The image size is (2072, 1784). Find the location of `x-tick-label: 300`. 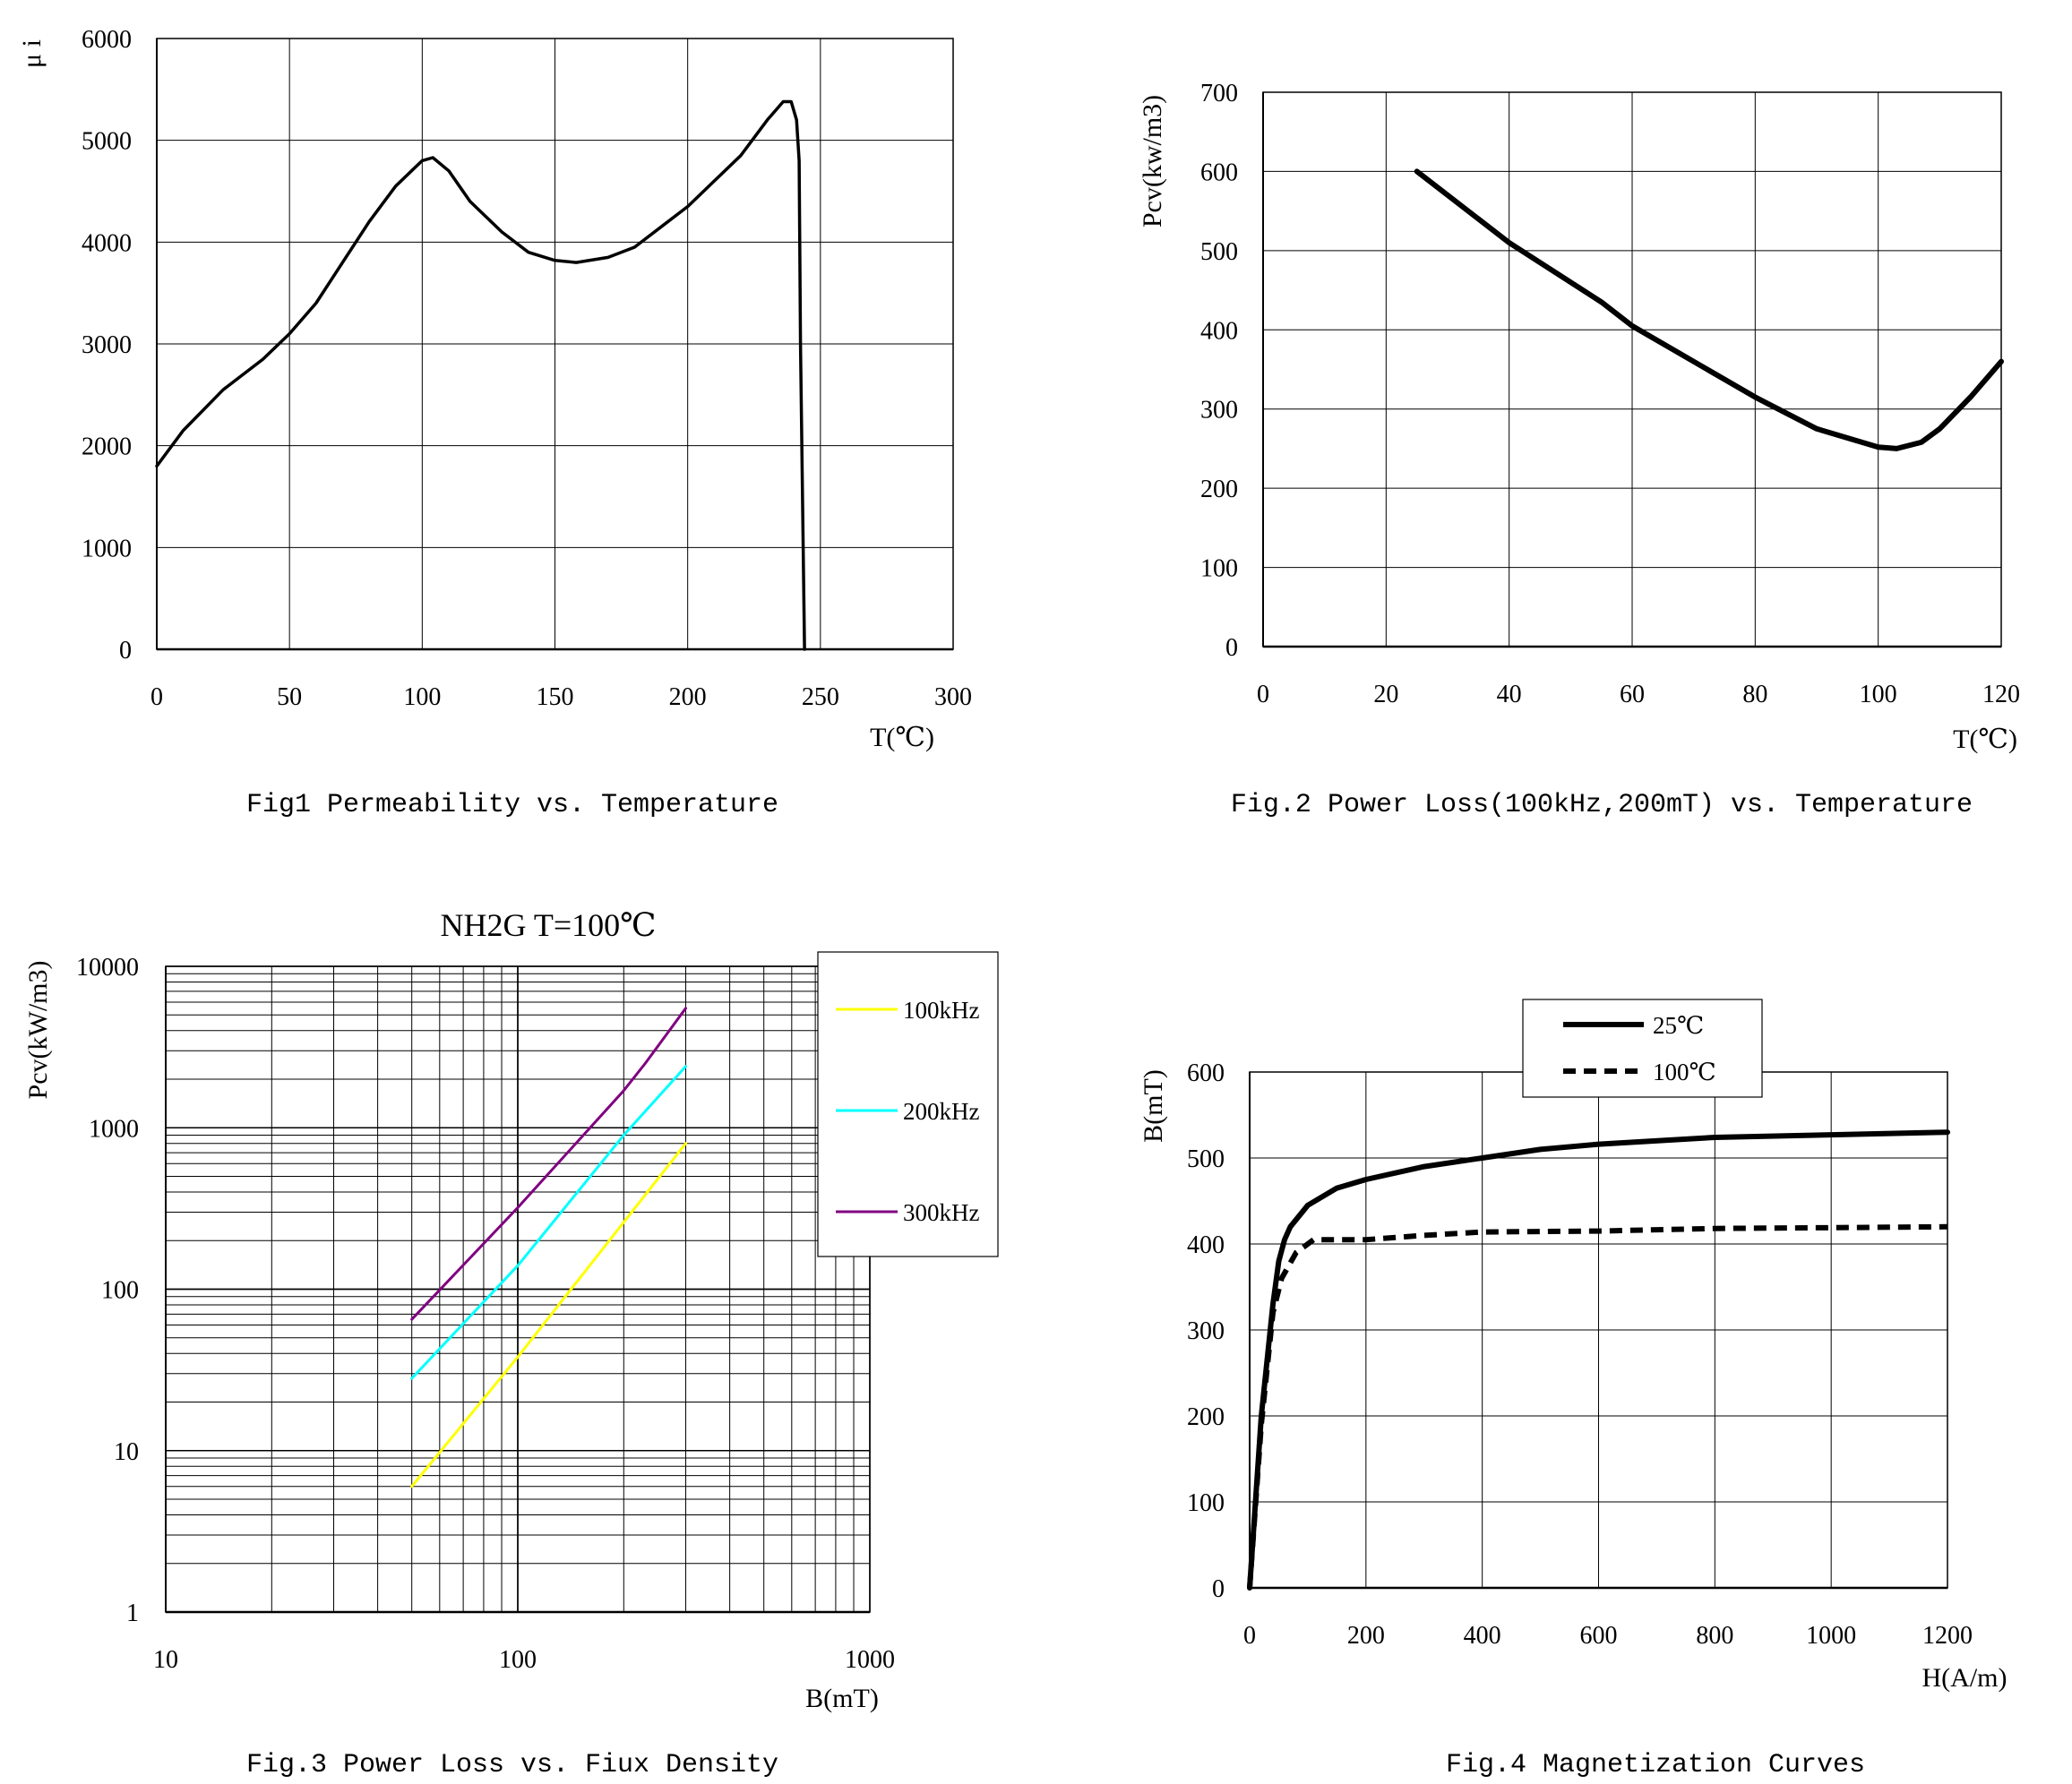

x-tick-label: 300 is located at coordinates (953, 697).